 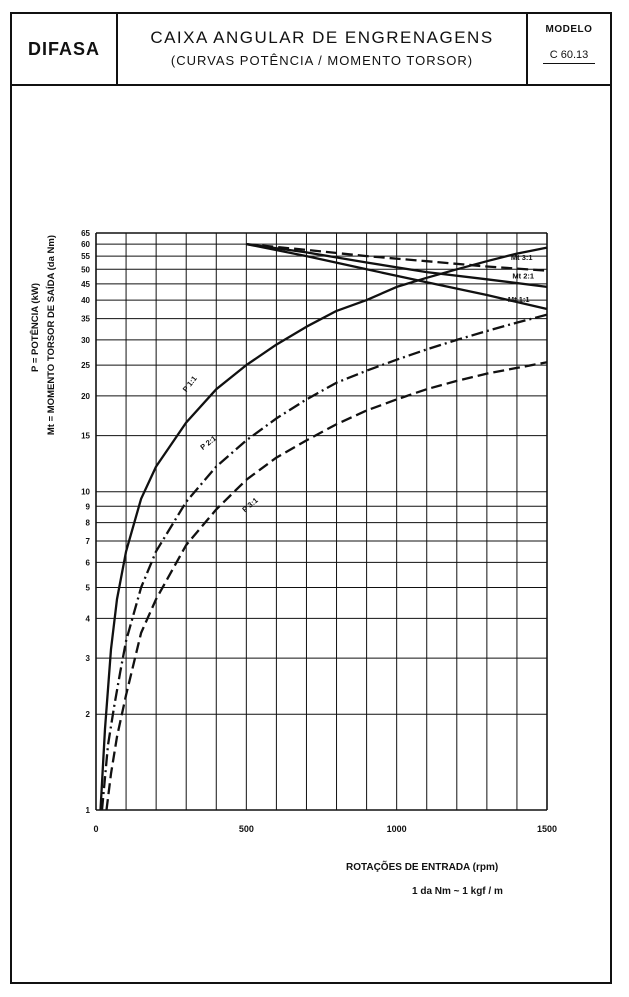 I want to click on y-tick-label: 25, so click(x=85, y=365).